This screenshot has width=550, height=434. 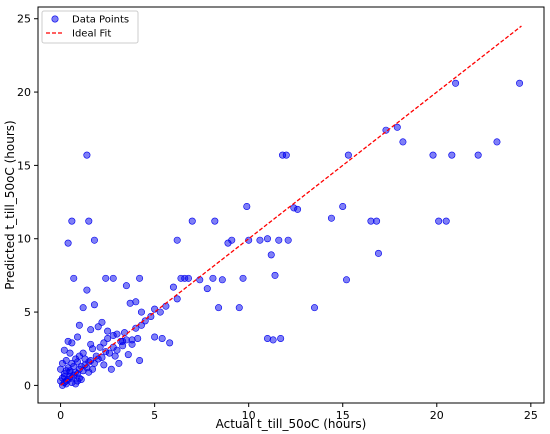 What do you see at coordinates (24, 239) in the screenshot?
I see `y-tick-label: 10` at bounding box center [24, 239].